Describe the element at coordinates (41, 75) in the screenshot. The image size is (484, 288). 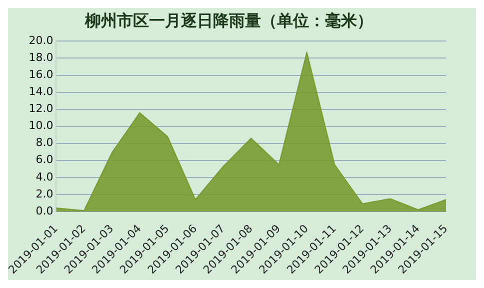
I see `y-tick-label: 16.0` at that location.